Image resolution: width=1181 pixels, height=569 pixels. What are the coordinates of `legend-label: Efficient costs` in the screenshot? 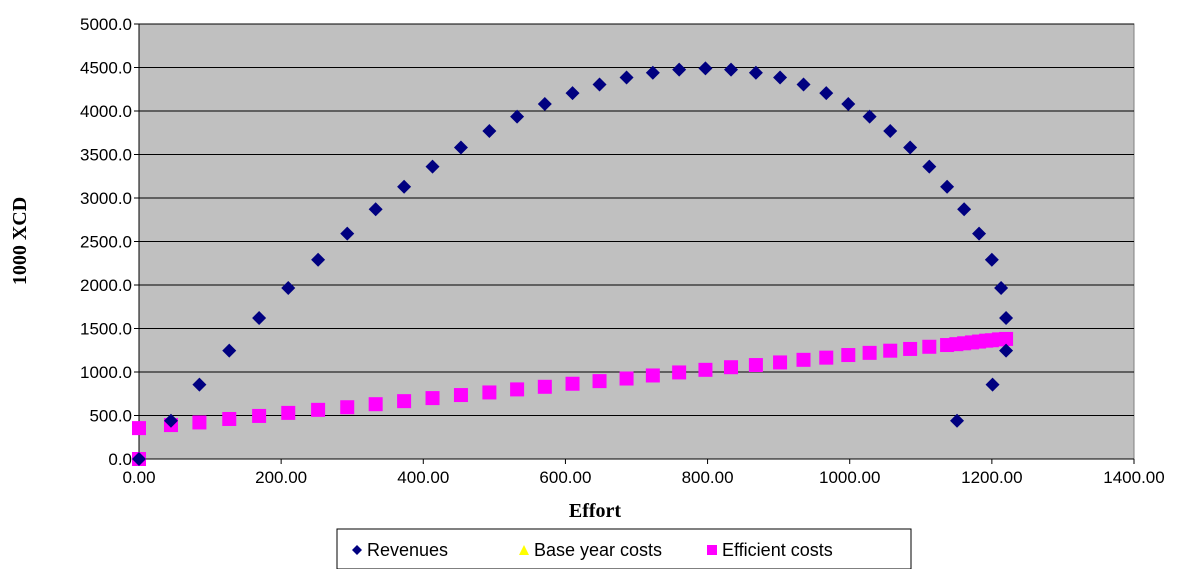 It's located at (777, 550).